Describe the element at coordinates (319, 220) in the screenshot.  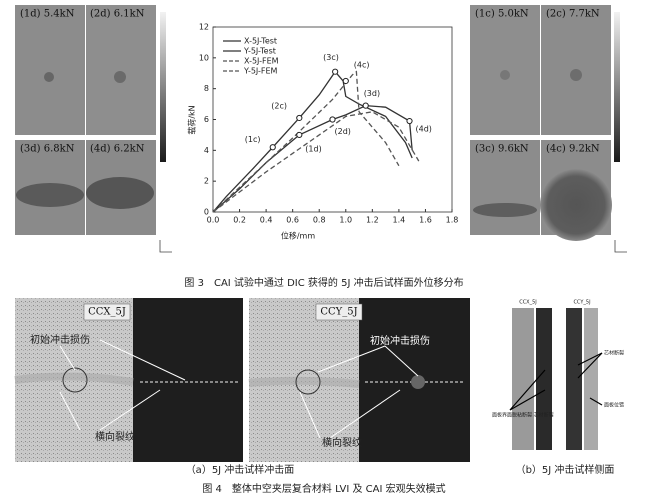
I see `x-tick-label: 0.8` at that location.